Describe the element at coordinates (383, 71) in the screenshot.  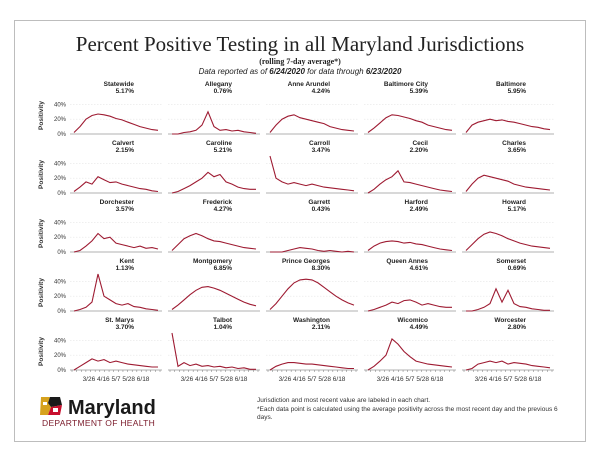
I see `through-date: 6/23/2020` at that location.